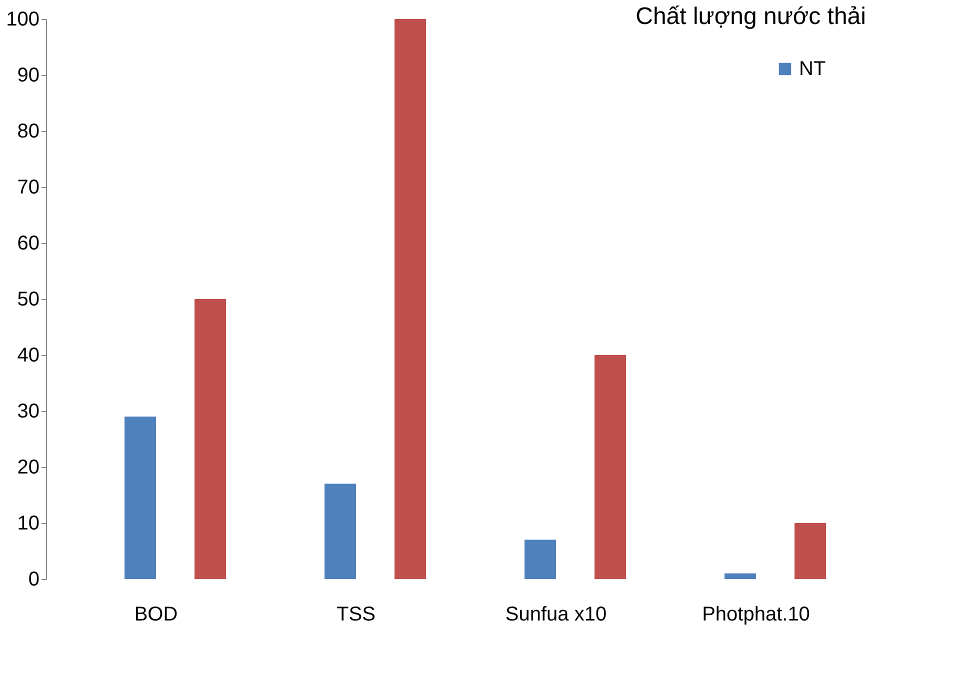 This screenshot has width=960, height=678. What do you see at coordinates (28, 411) in the screenshot?
I see `y-tick-label: 30` at bounding box center [28, 411].